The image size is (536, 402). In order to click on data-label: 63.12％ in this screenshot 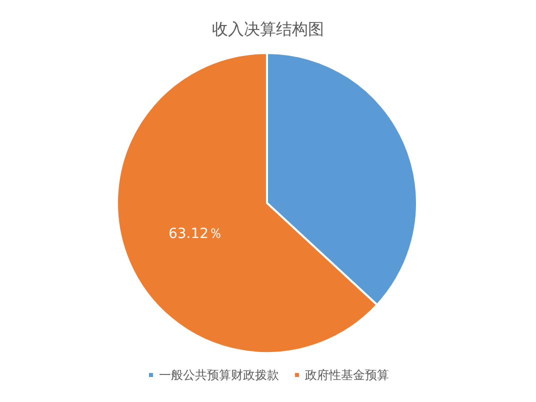, I will do `click(195, 234)`.